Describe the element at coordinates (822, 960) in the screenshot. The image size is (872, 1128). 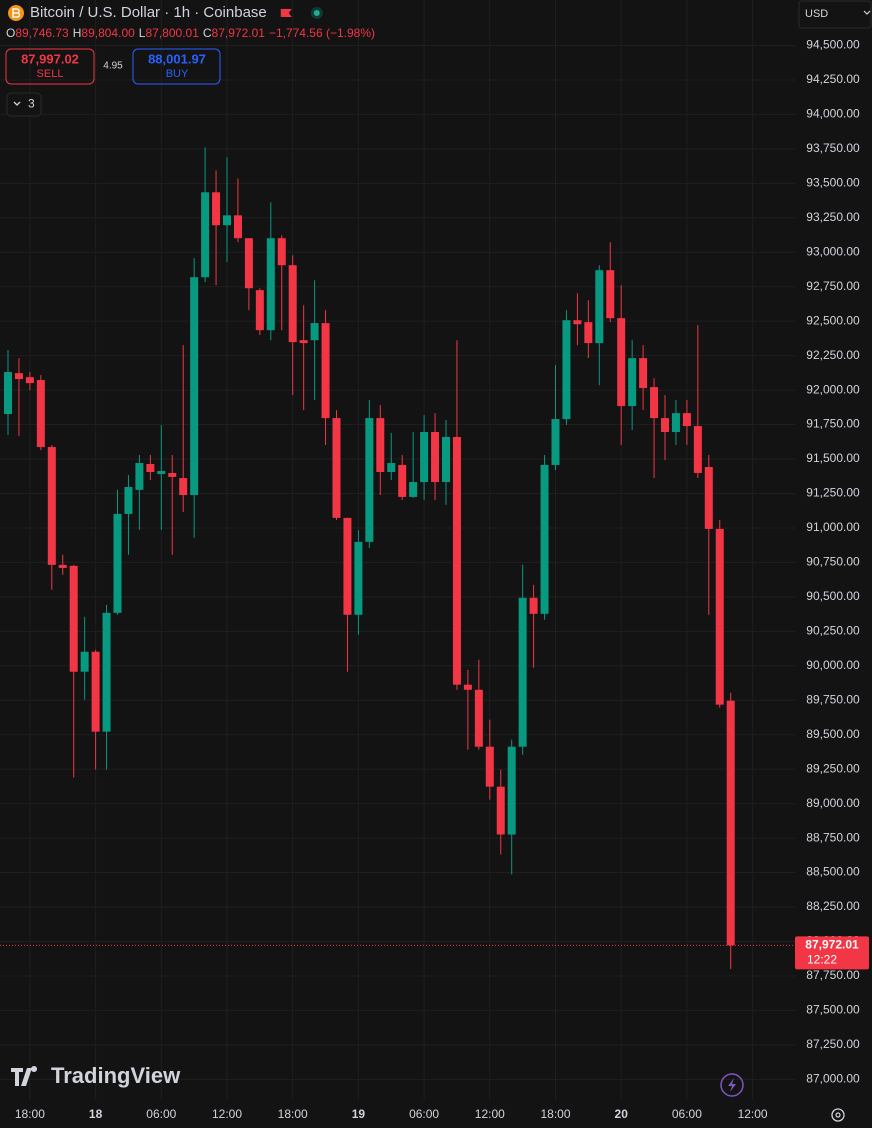
I see `countdown: 12:22` at that location.